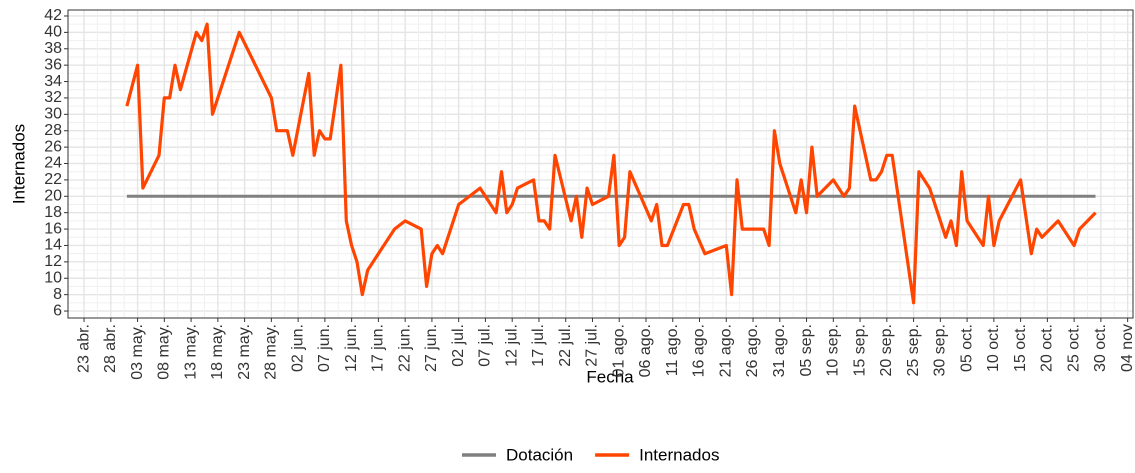  I want to click on x-tick-label: 28 may., so click(271, 352).